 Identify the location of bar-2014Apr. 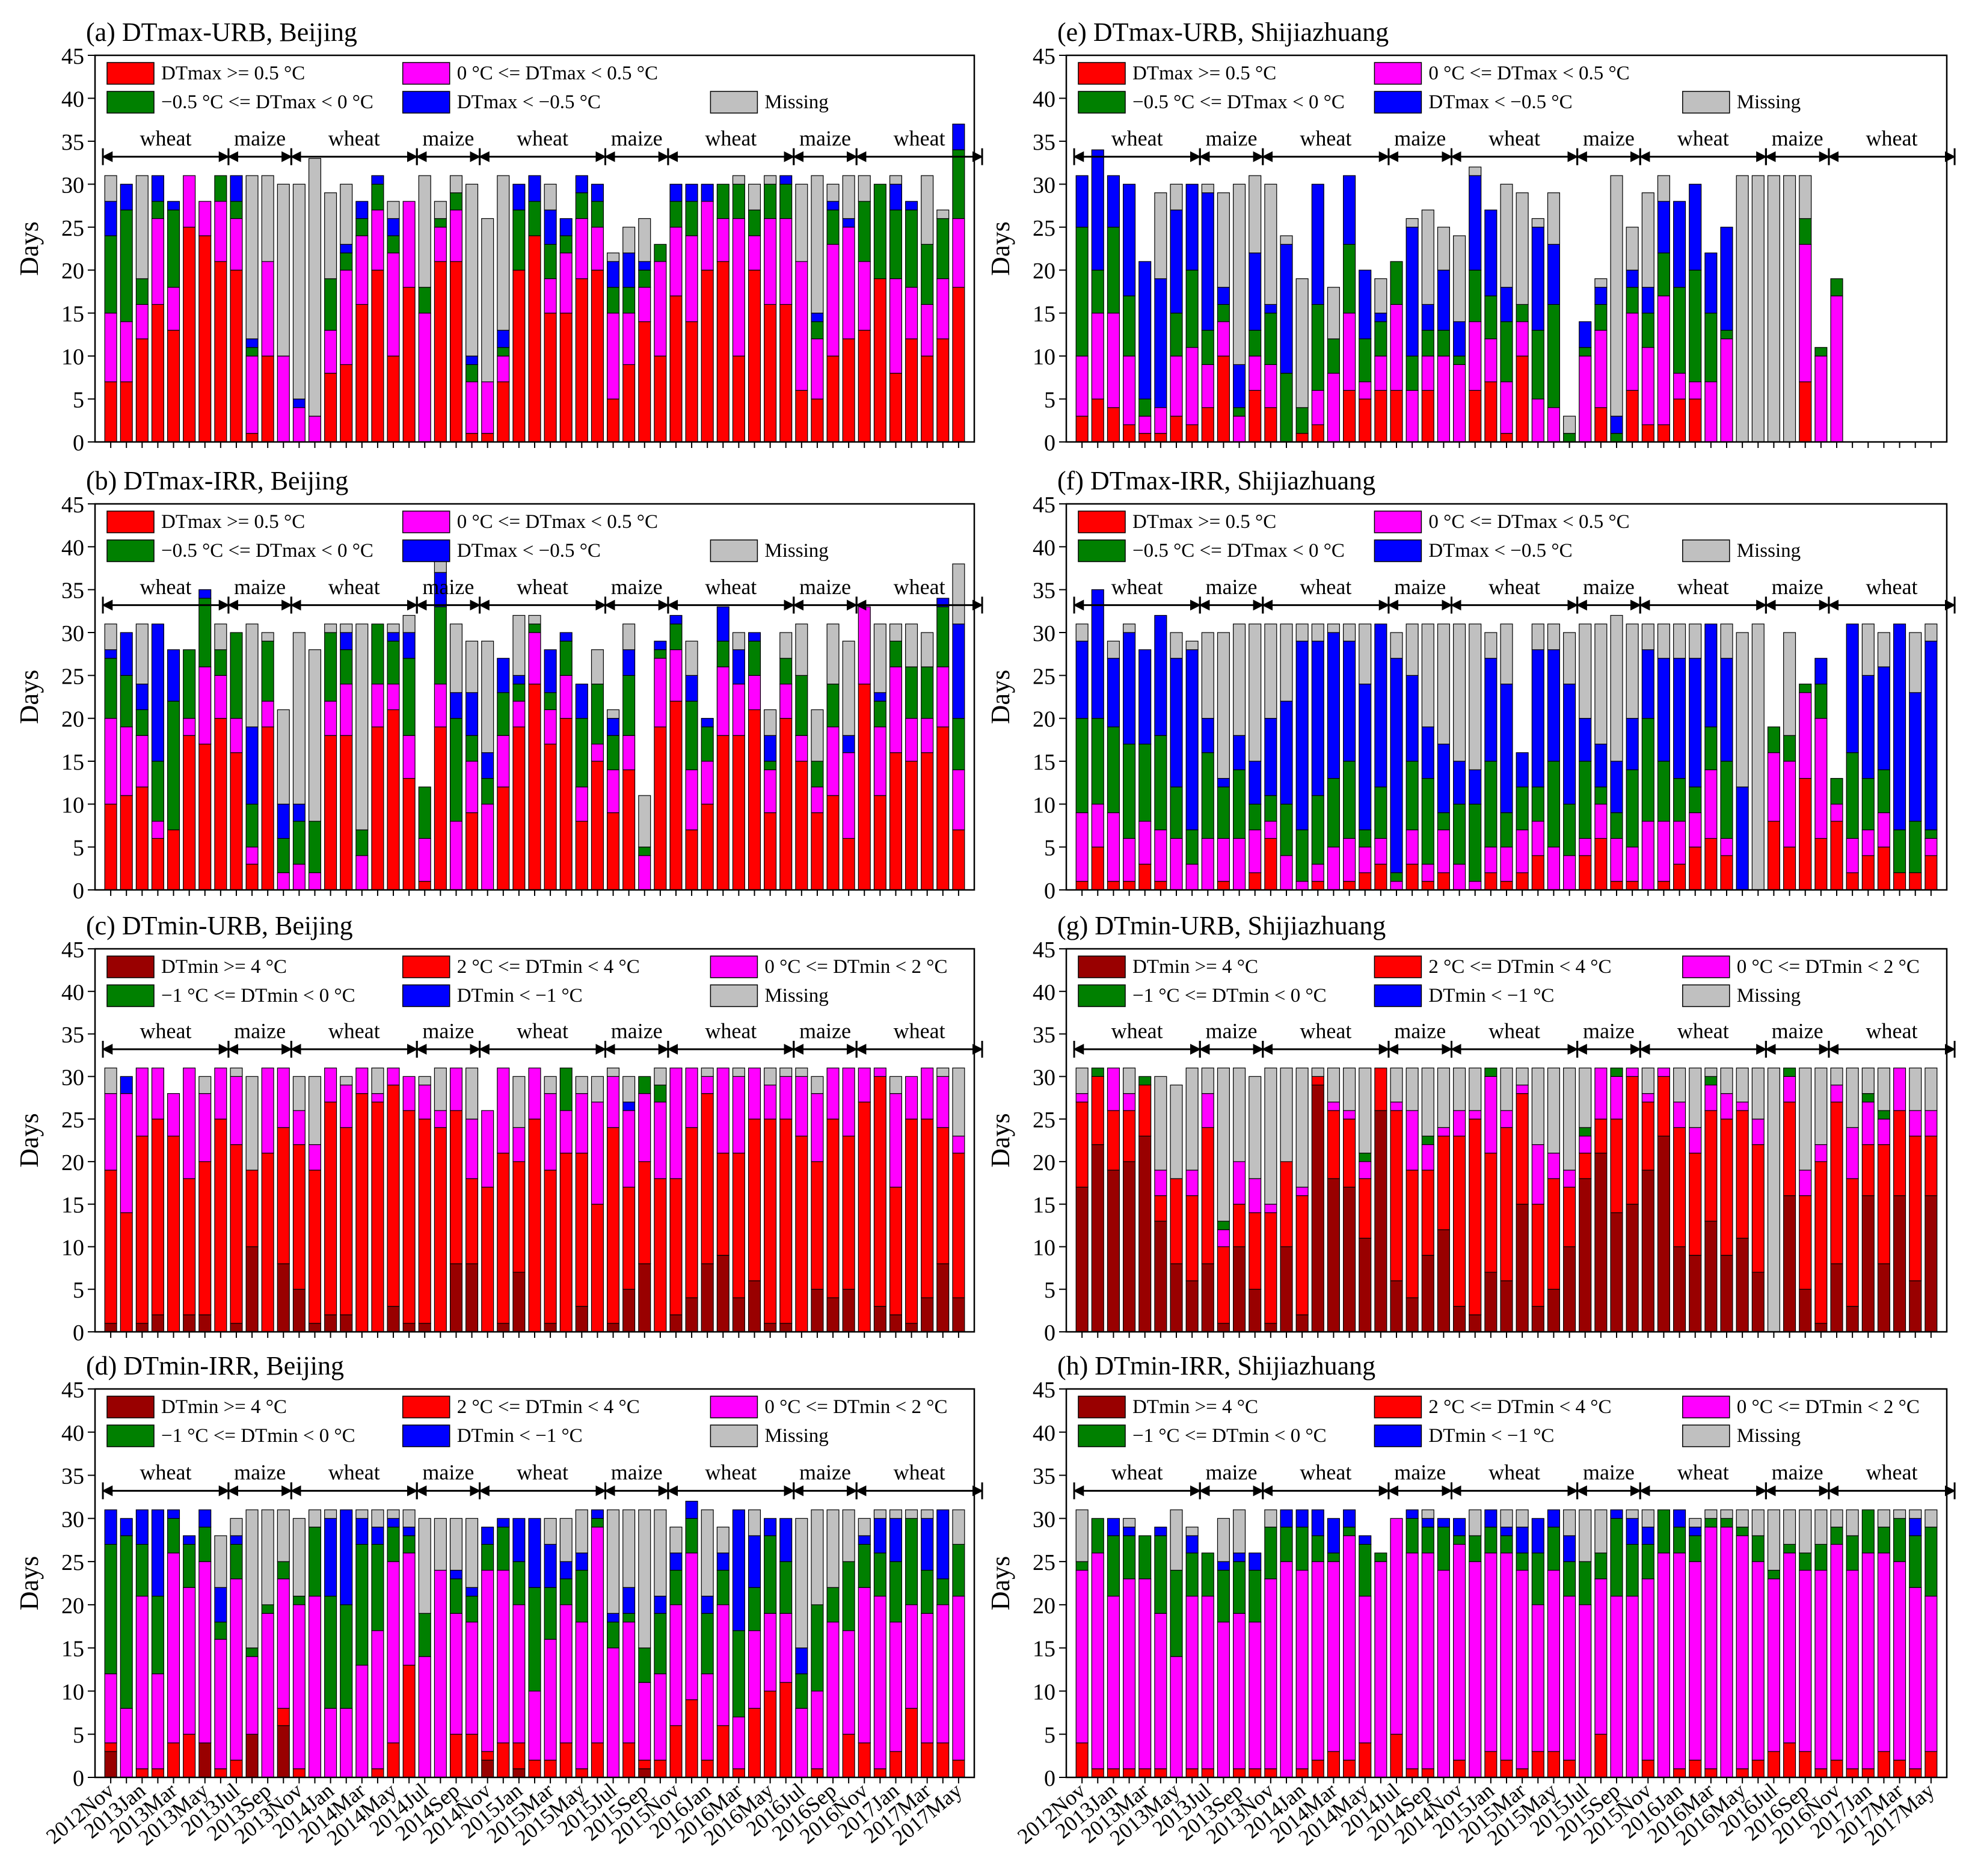
(1350, 1643).